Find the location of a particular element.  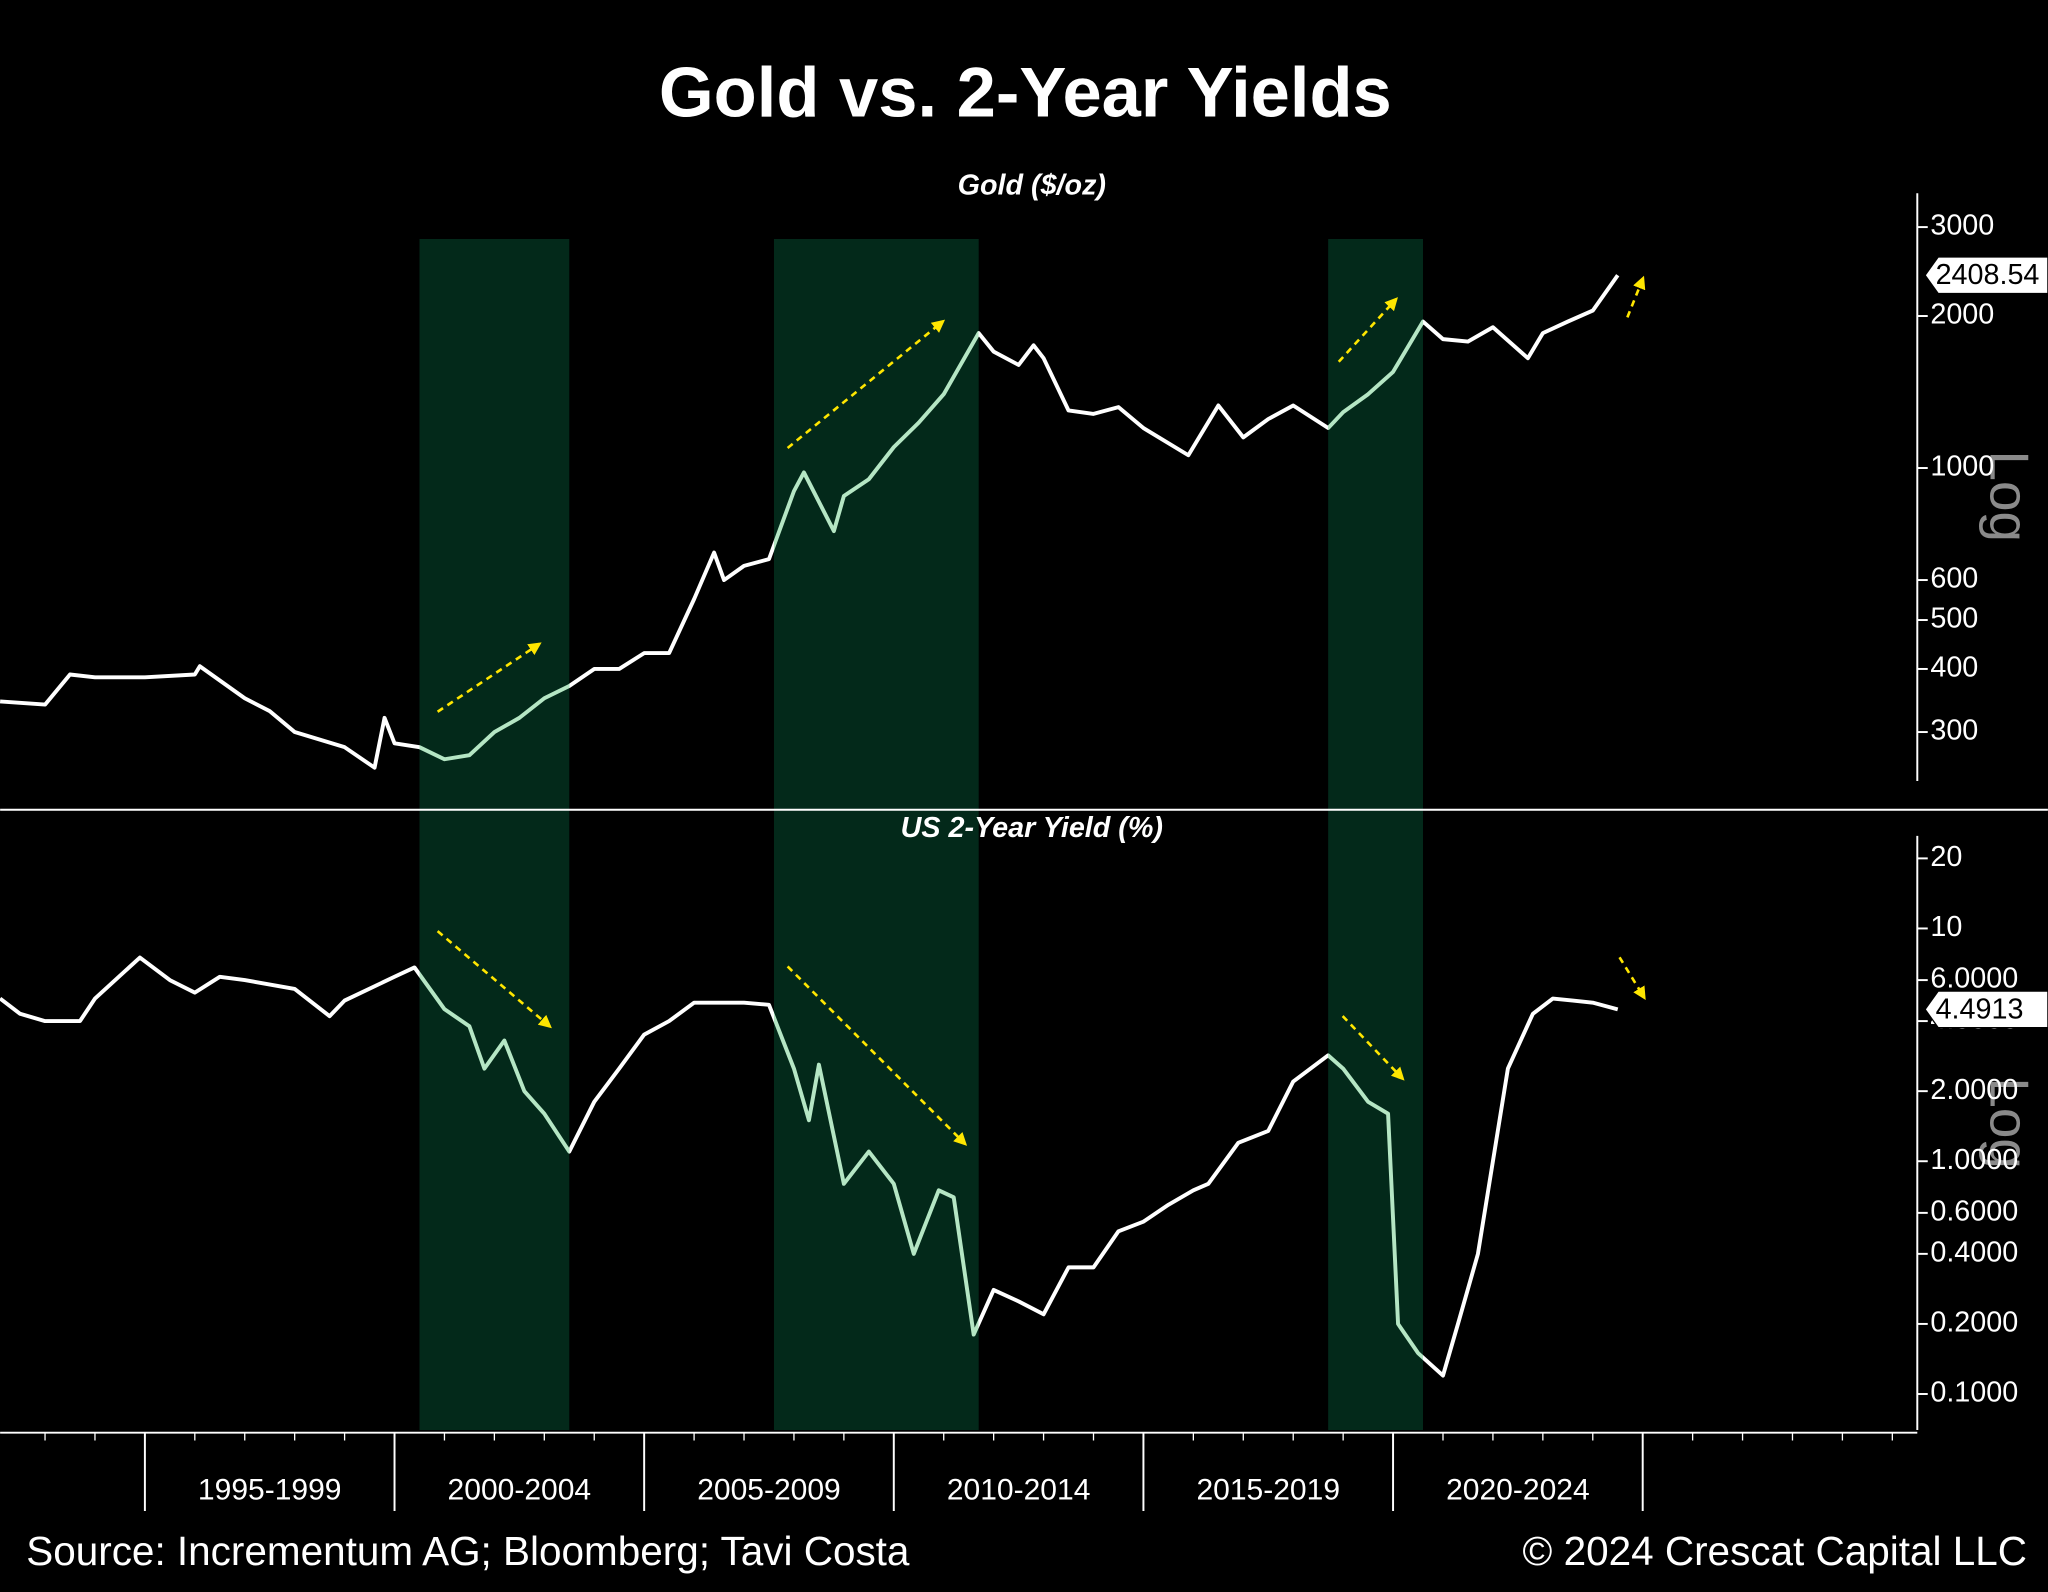

y-tick-label: 2.0000 is located at coordinates (1974, 1090).